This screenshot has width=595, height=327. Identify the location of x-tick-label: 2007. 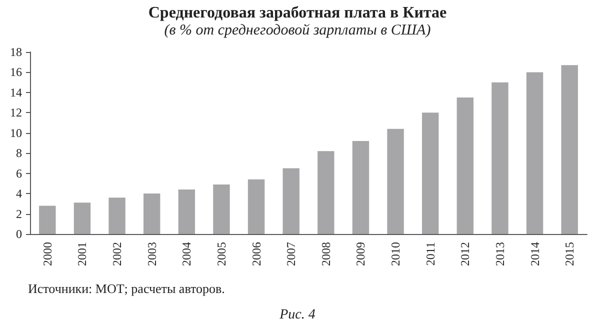
(291, 254).